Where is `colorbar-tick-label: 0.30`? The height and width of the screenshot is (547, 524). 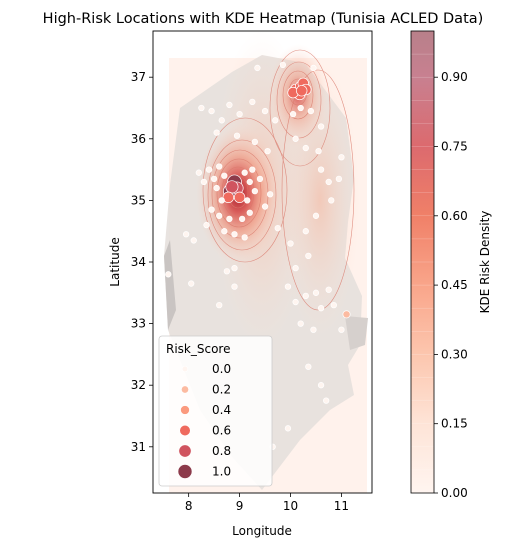 colorbar-tick-label: 0.30 is located at coordinates (454, 354).